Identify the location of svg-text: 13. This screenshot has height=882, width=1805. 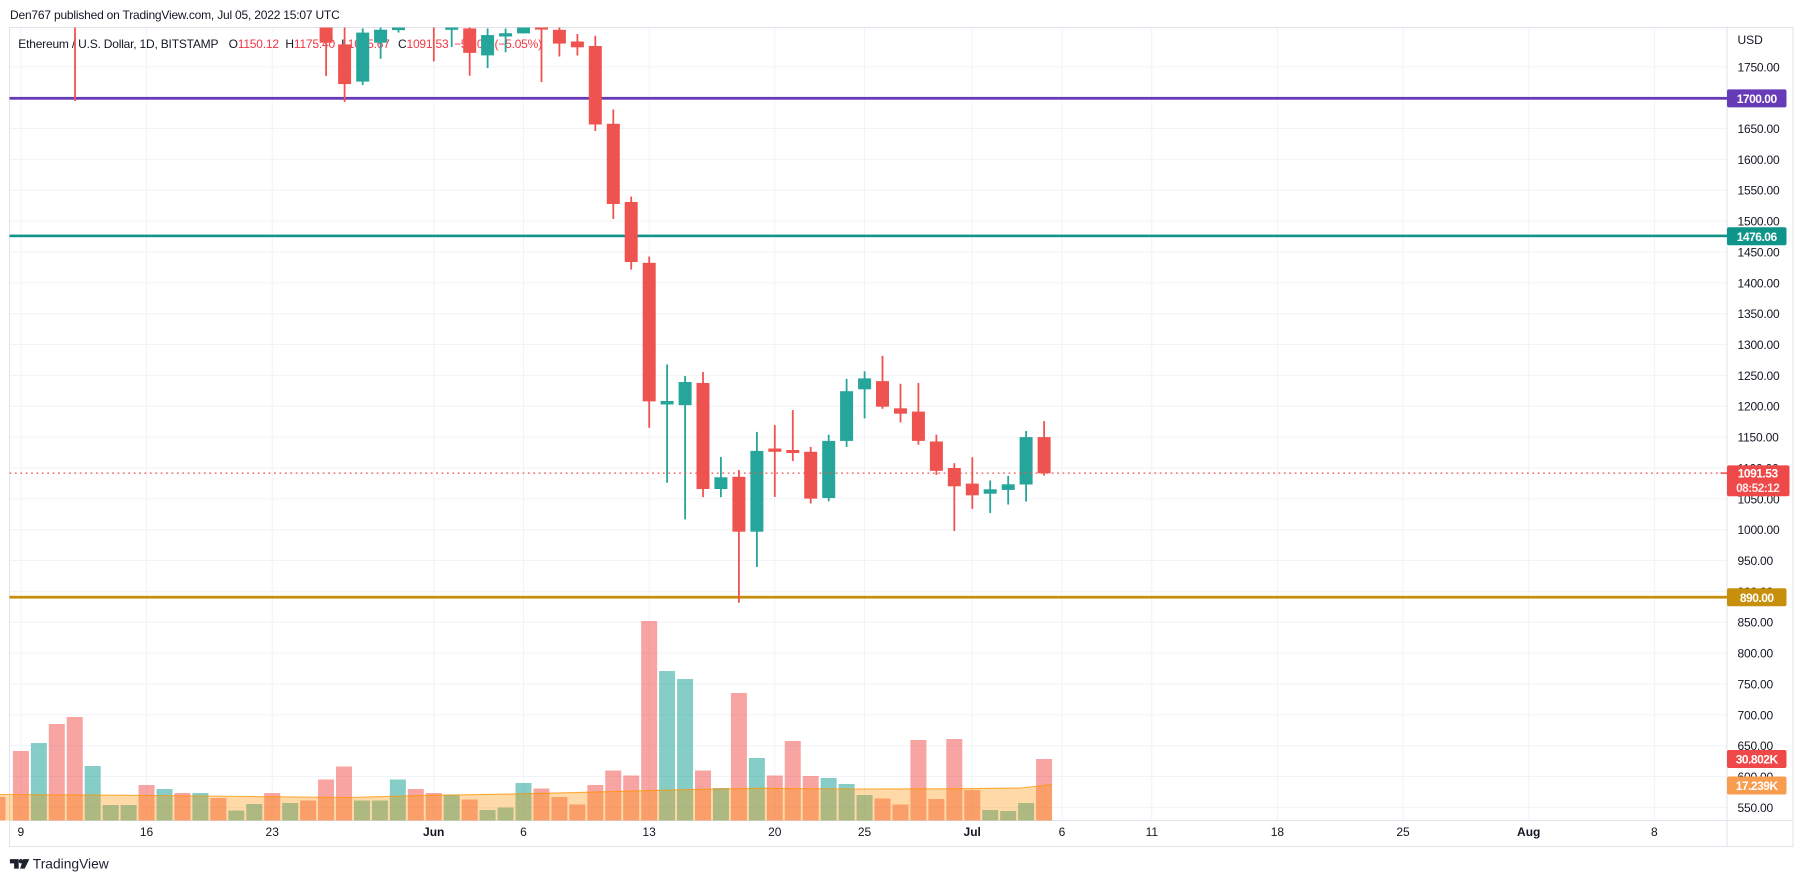
(649, 832).